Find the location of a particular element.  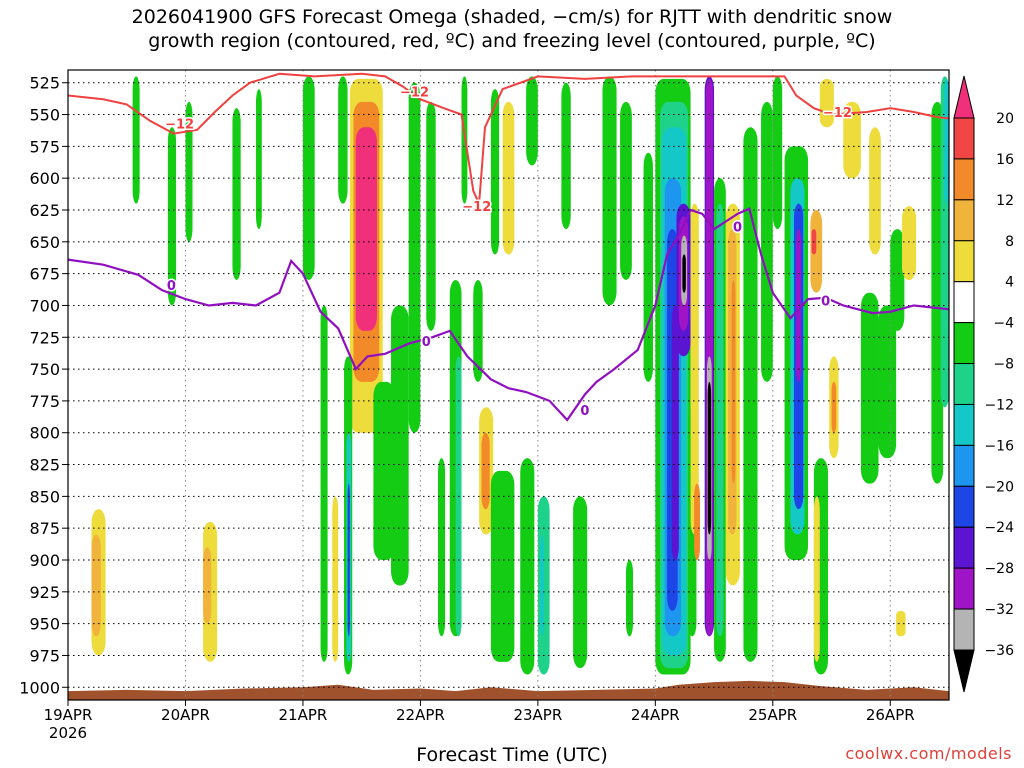

y-tick-label: 975 is located at coordinates (44, 655).